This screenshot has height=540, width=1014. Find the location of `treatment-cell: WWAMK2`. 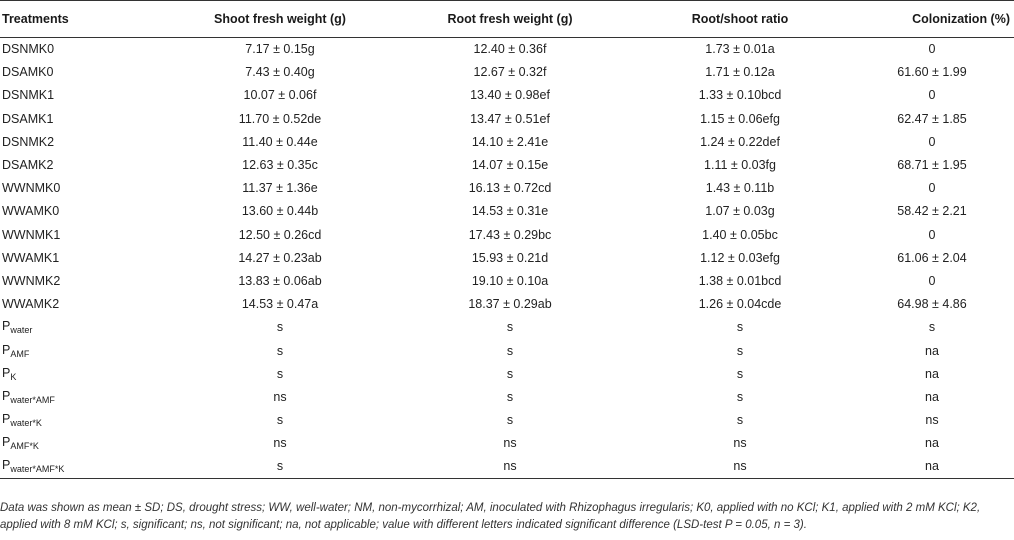

treatment-cell: WWAMK2 is located at coordinates (31, 304).